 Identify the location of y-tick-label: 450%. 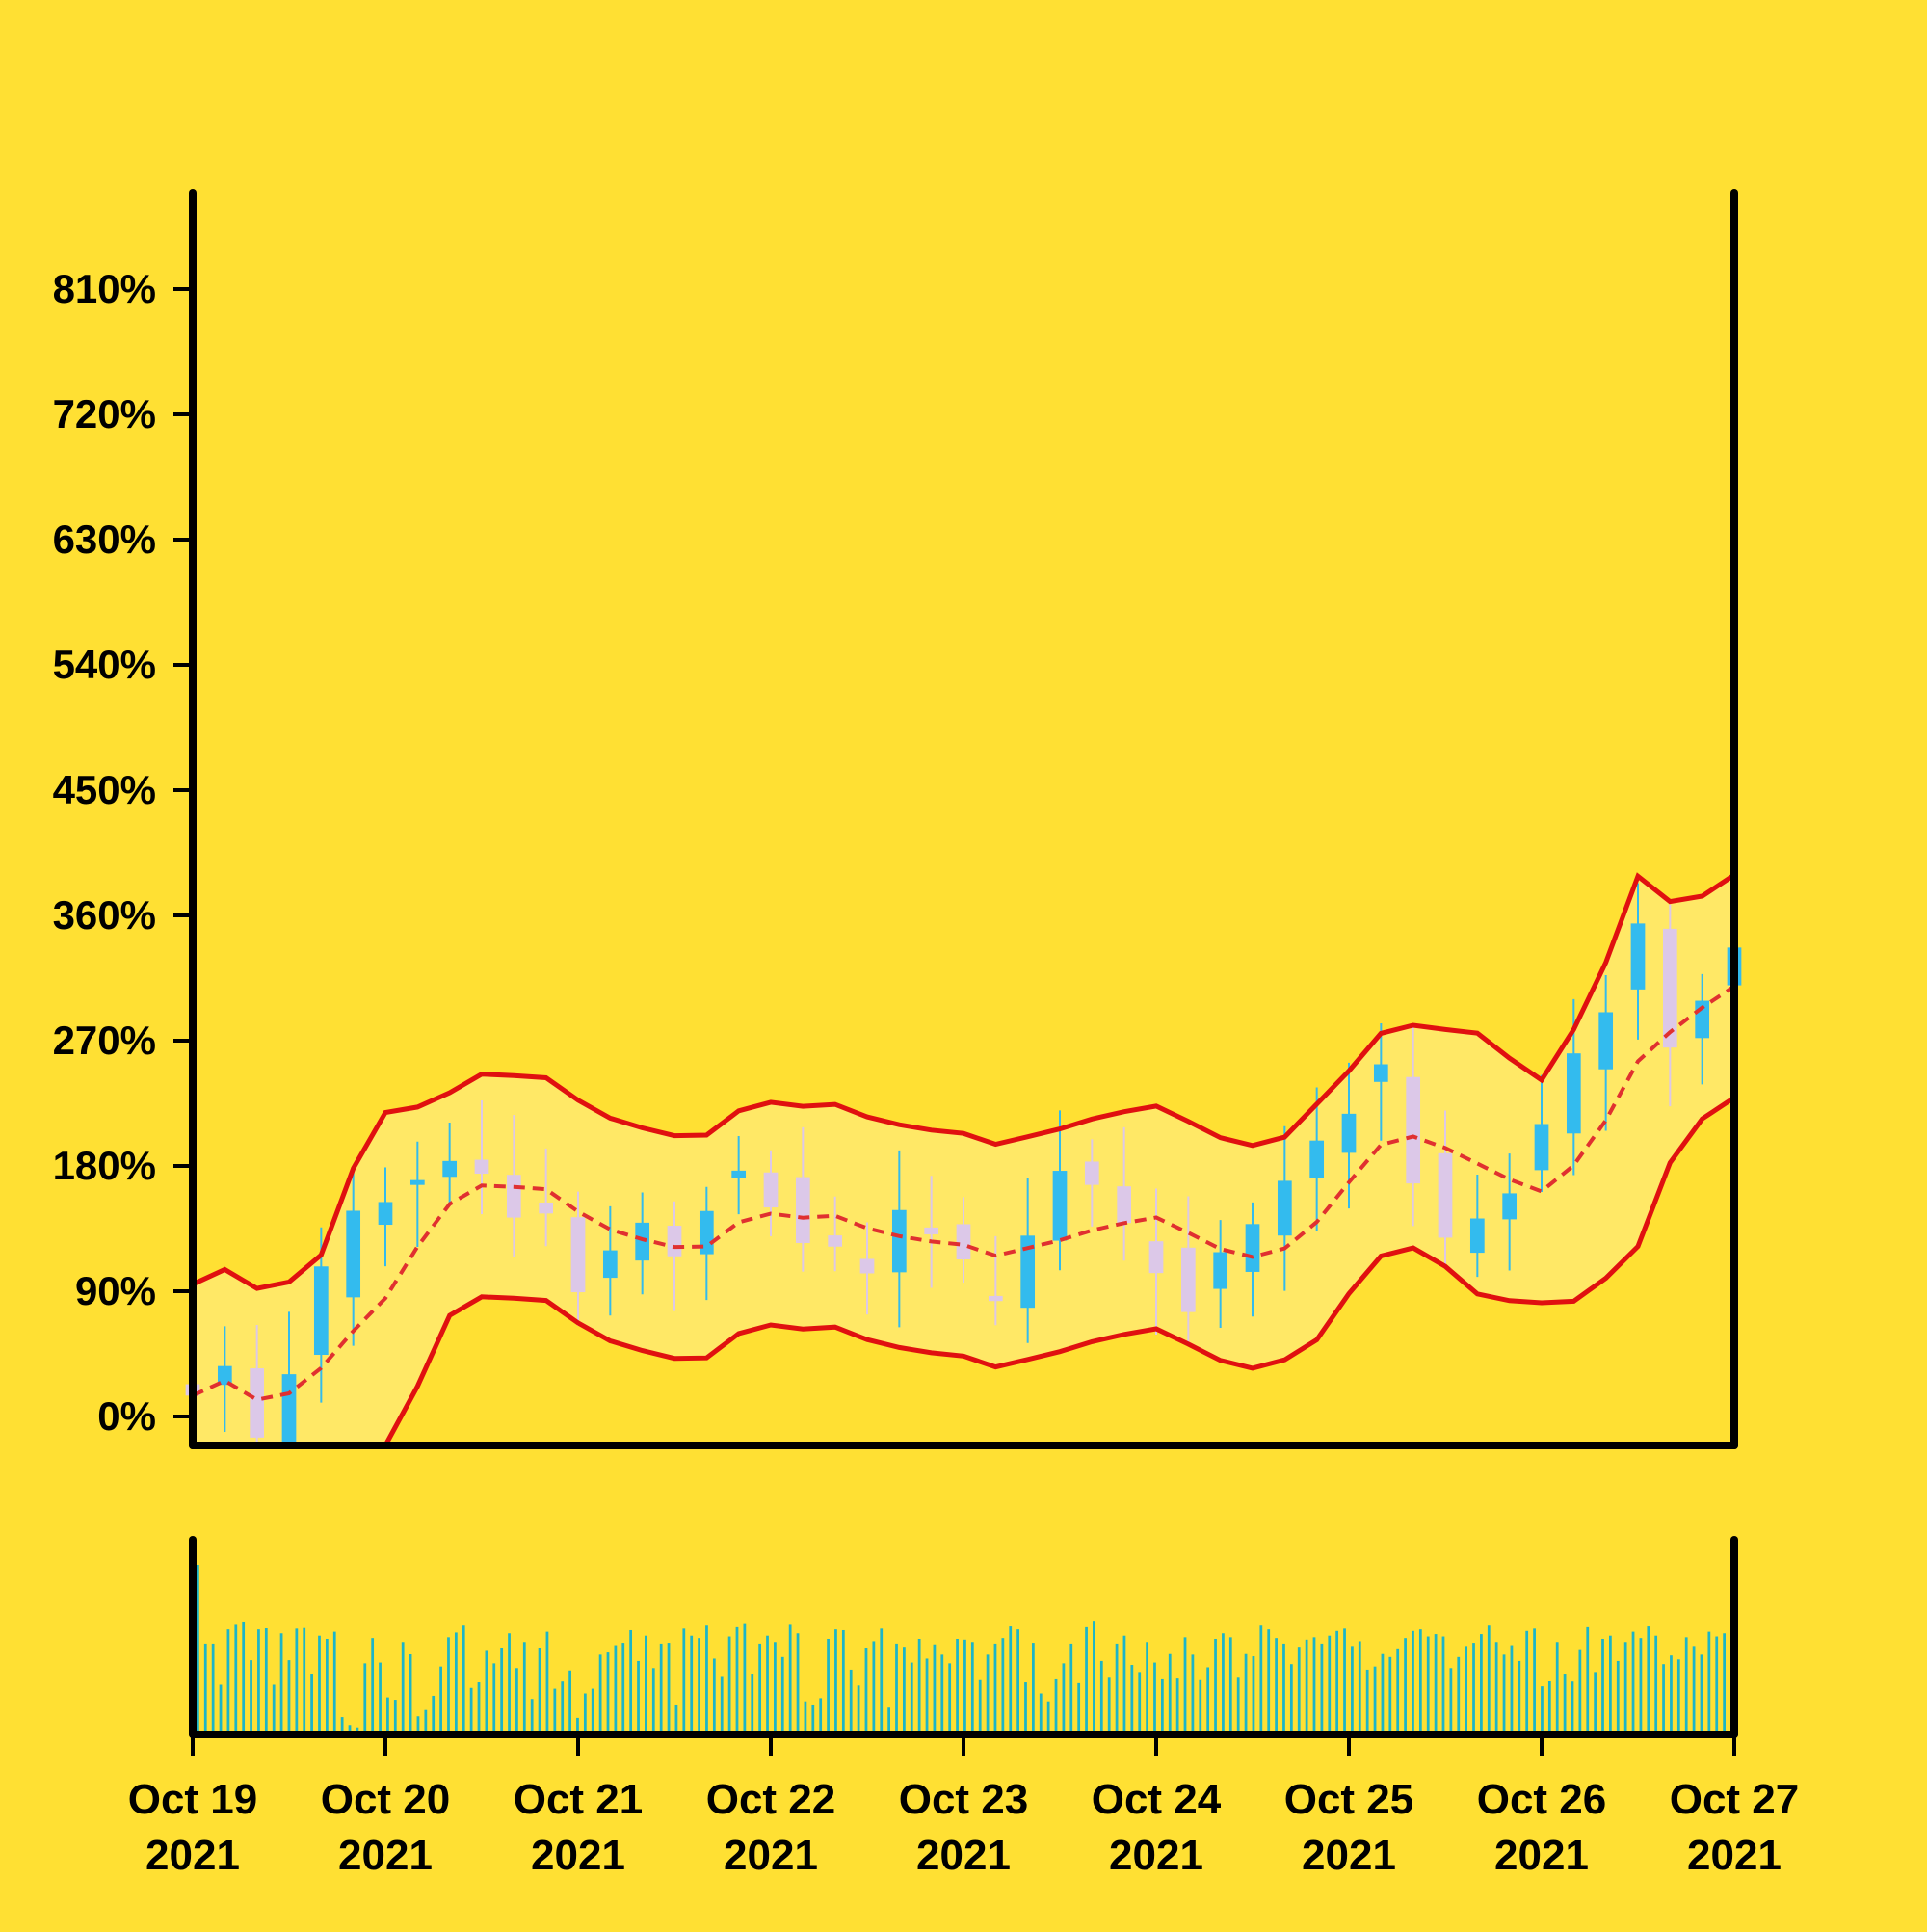
(104, 789).